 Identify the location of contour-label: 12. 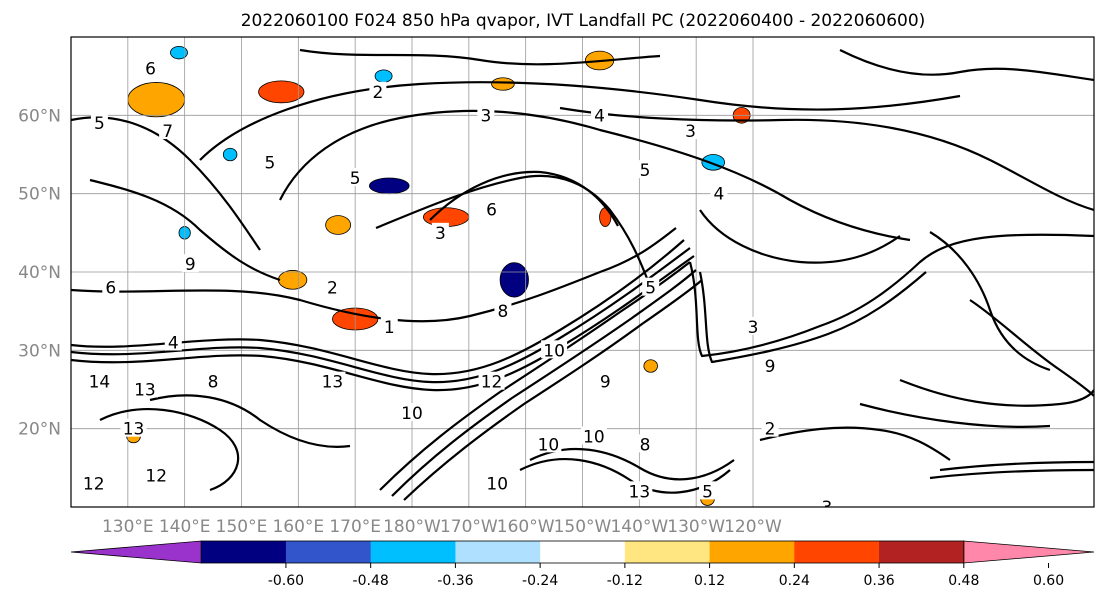
(156, 477).